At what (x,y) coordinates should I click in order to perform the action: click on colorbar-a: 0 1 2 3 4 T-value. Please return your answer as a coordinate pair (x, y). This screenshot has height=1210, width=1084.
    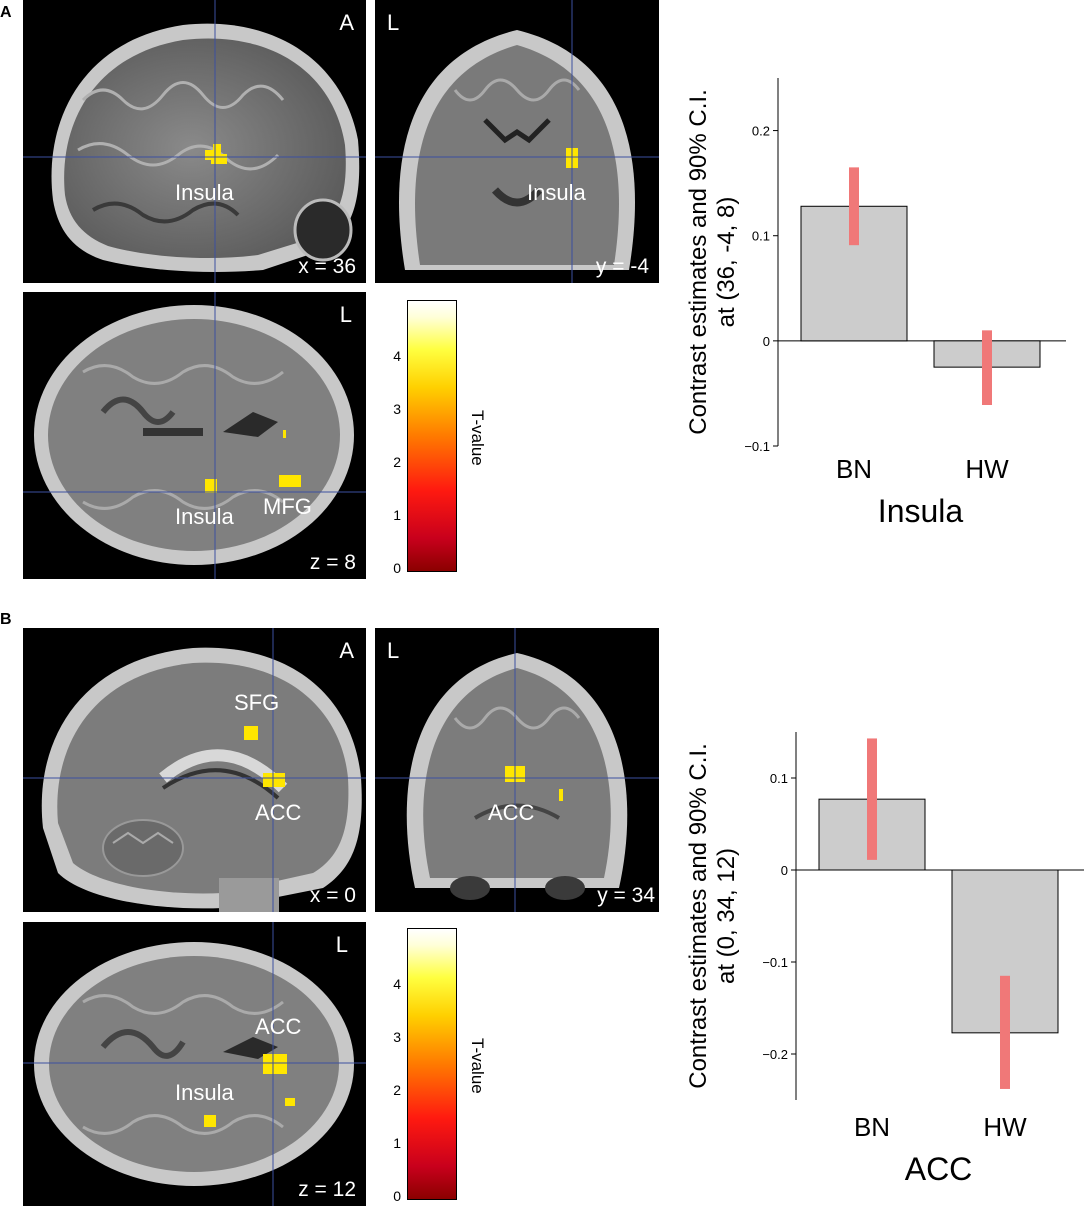
    Looking at the image, I should click on (445, 438).